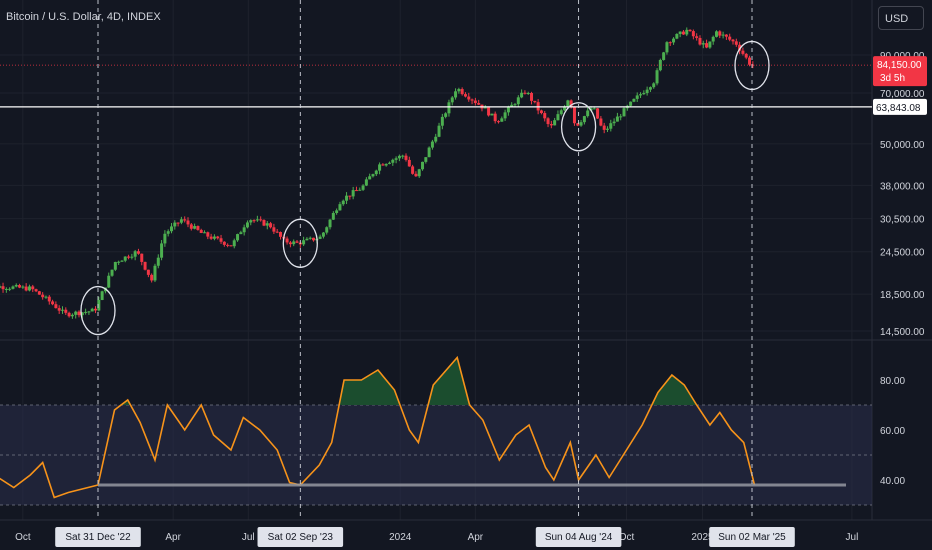  Describe the element at coordinates (902, 253) in the screenshot. I see `price-axis-label: 24,500.00` at that location.